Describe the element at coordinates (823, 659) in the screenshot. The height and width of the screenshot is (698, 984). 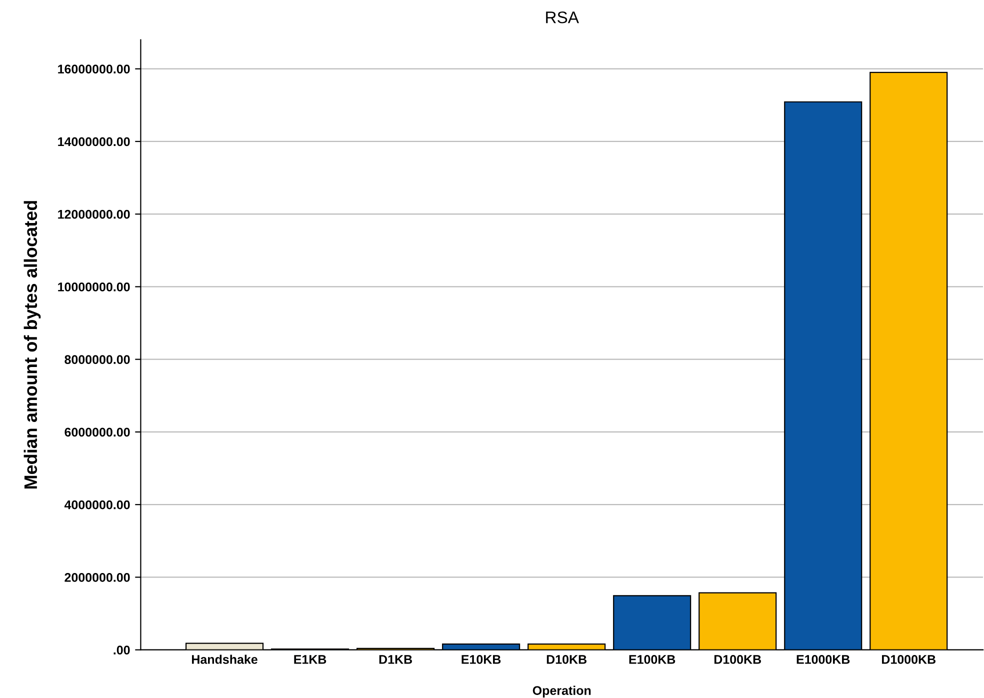
I see `x-tick-label: E1000KB` at that location.